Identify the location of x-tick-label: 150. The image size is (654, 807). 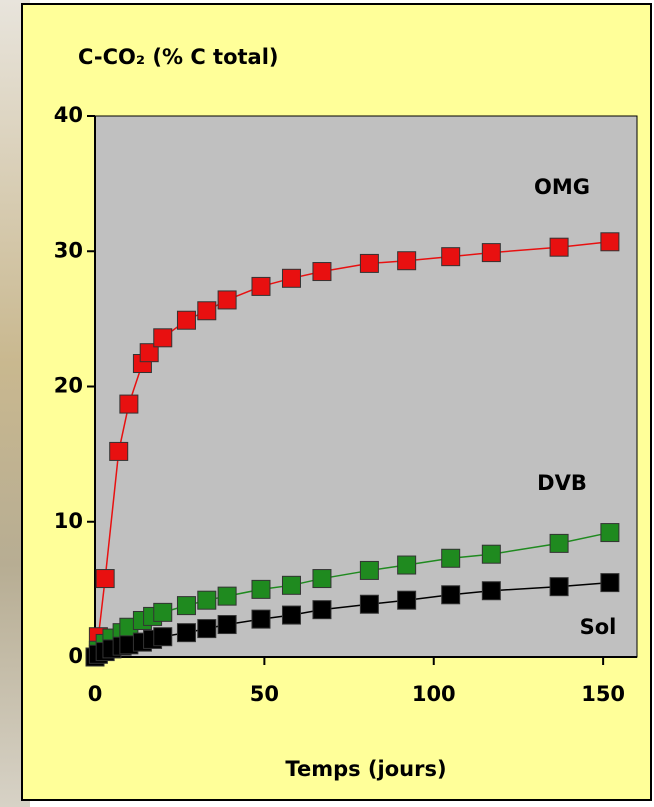
(603, 694).